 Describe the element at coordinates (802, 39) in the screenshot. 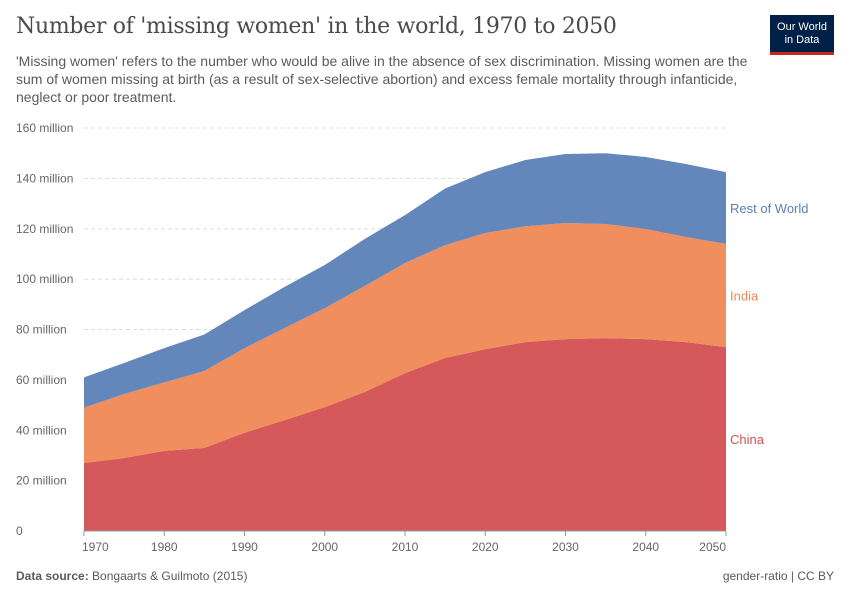

I see `logo-line-2: in Data` at that location.